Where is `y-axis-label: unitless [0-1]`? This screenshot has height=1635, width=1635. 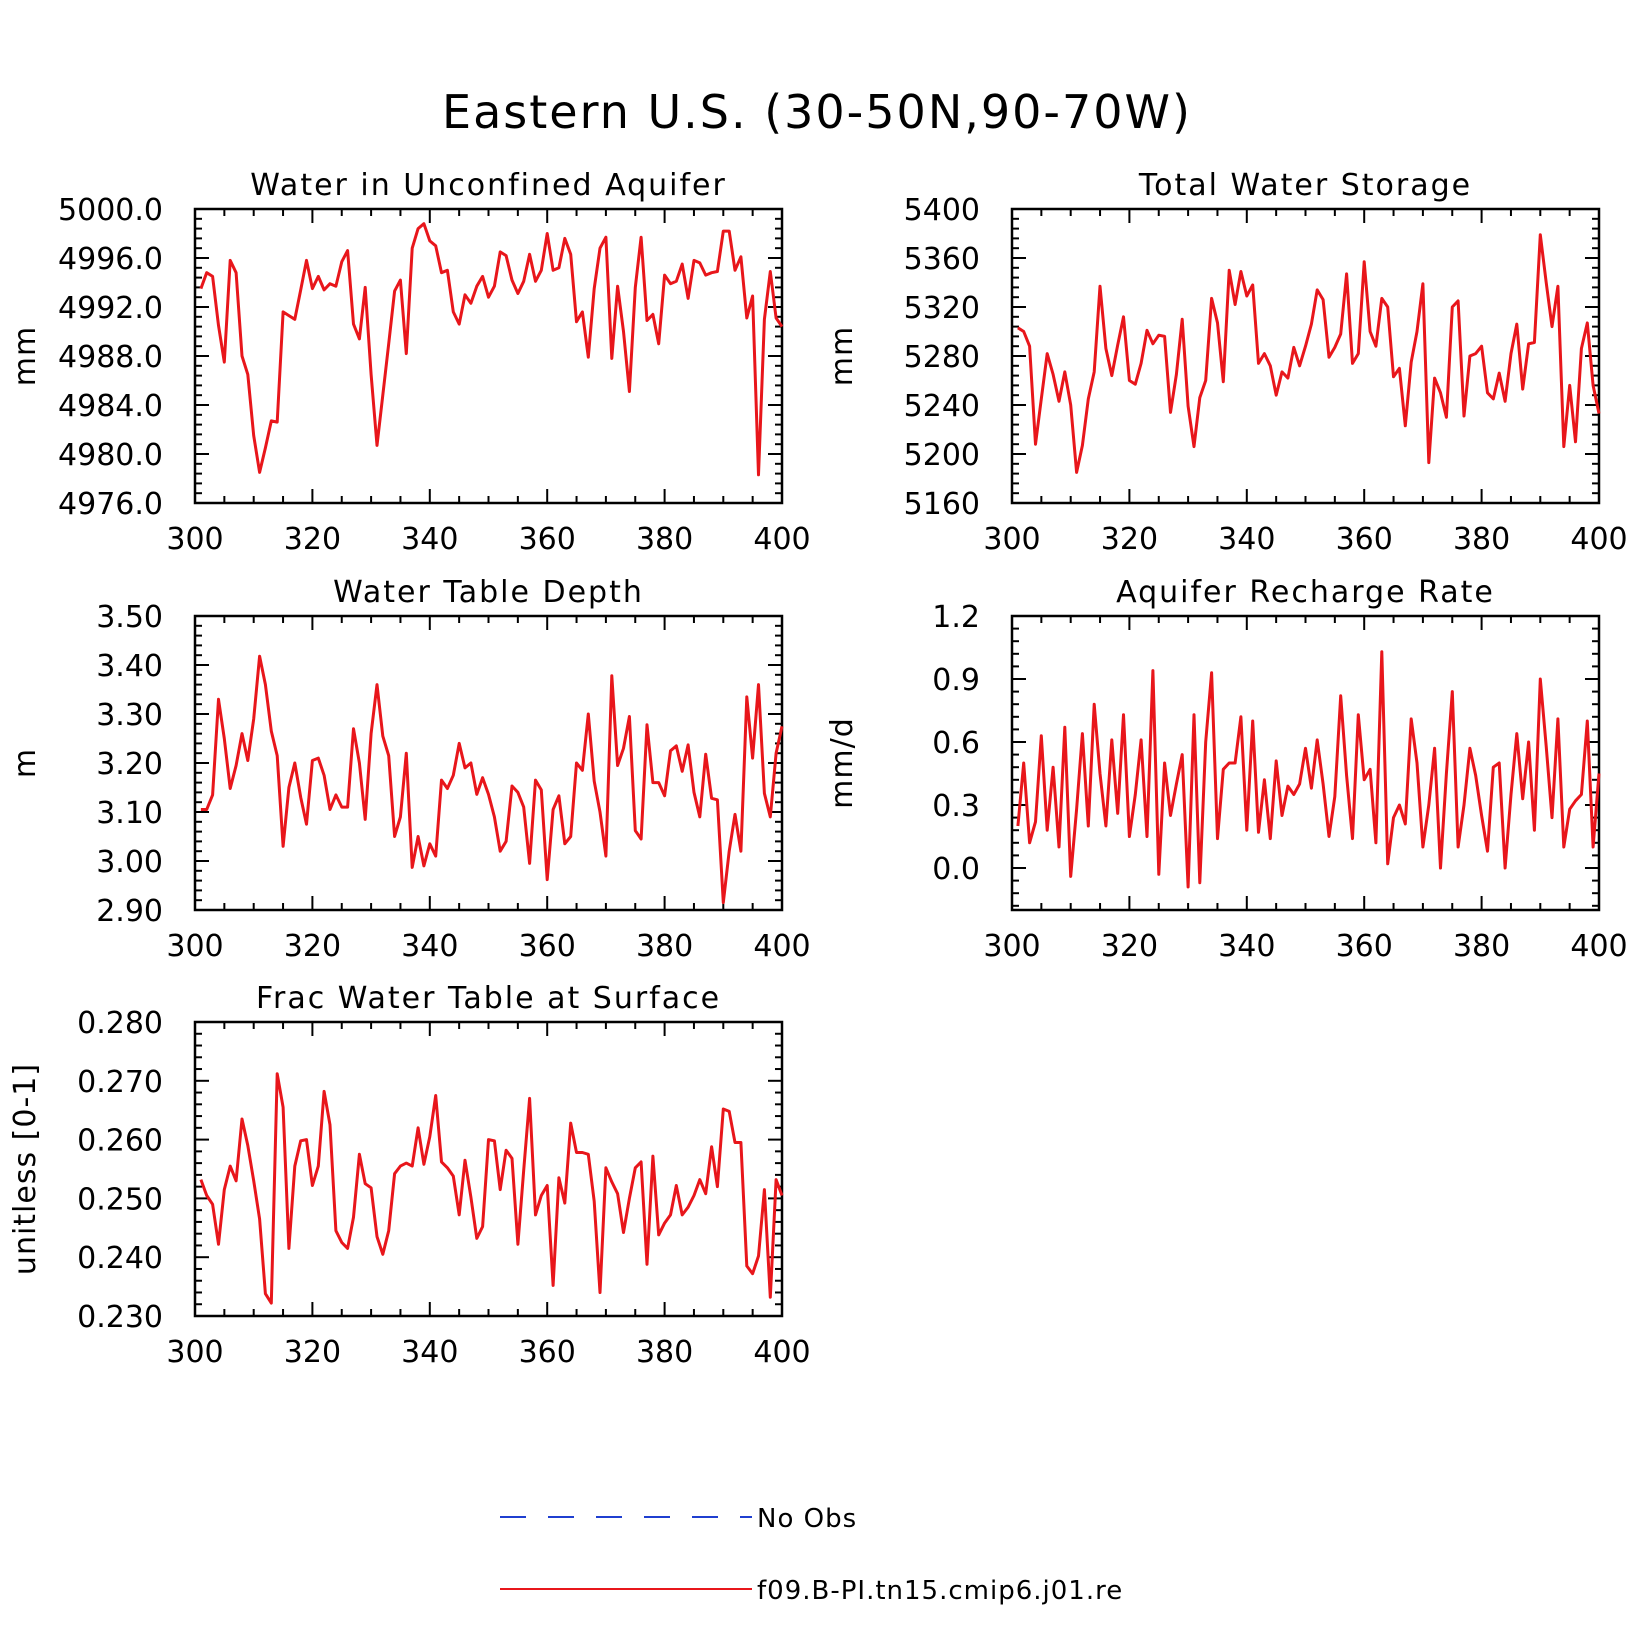
y-axis-label: unitless [0-1] is located at coordinates (25, 1169).